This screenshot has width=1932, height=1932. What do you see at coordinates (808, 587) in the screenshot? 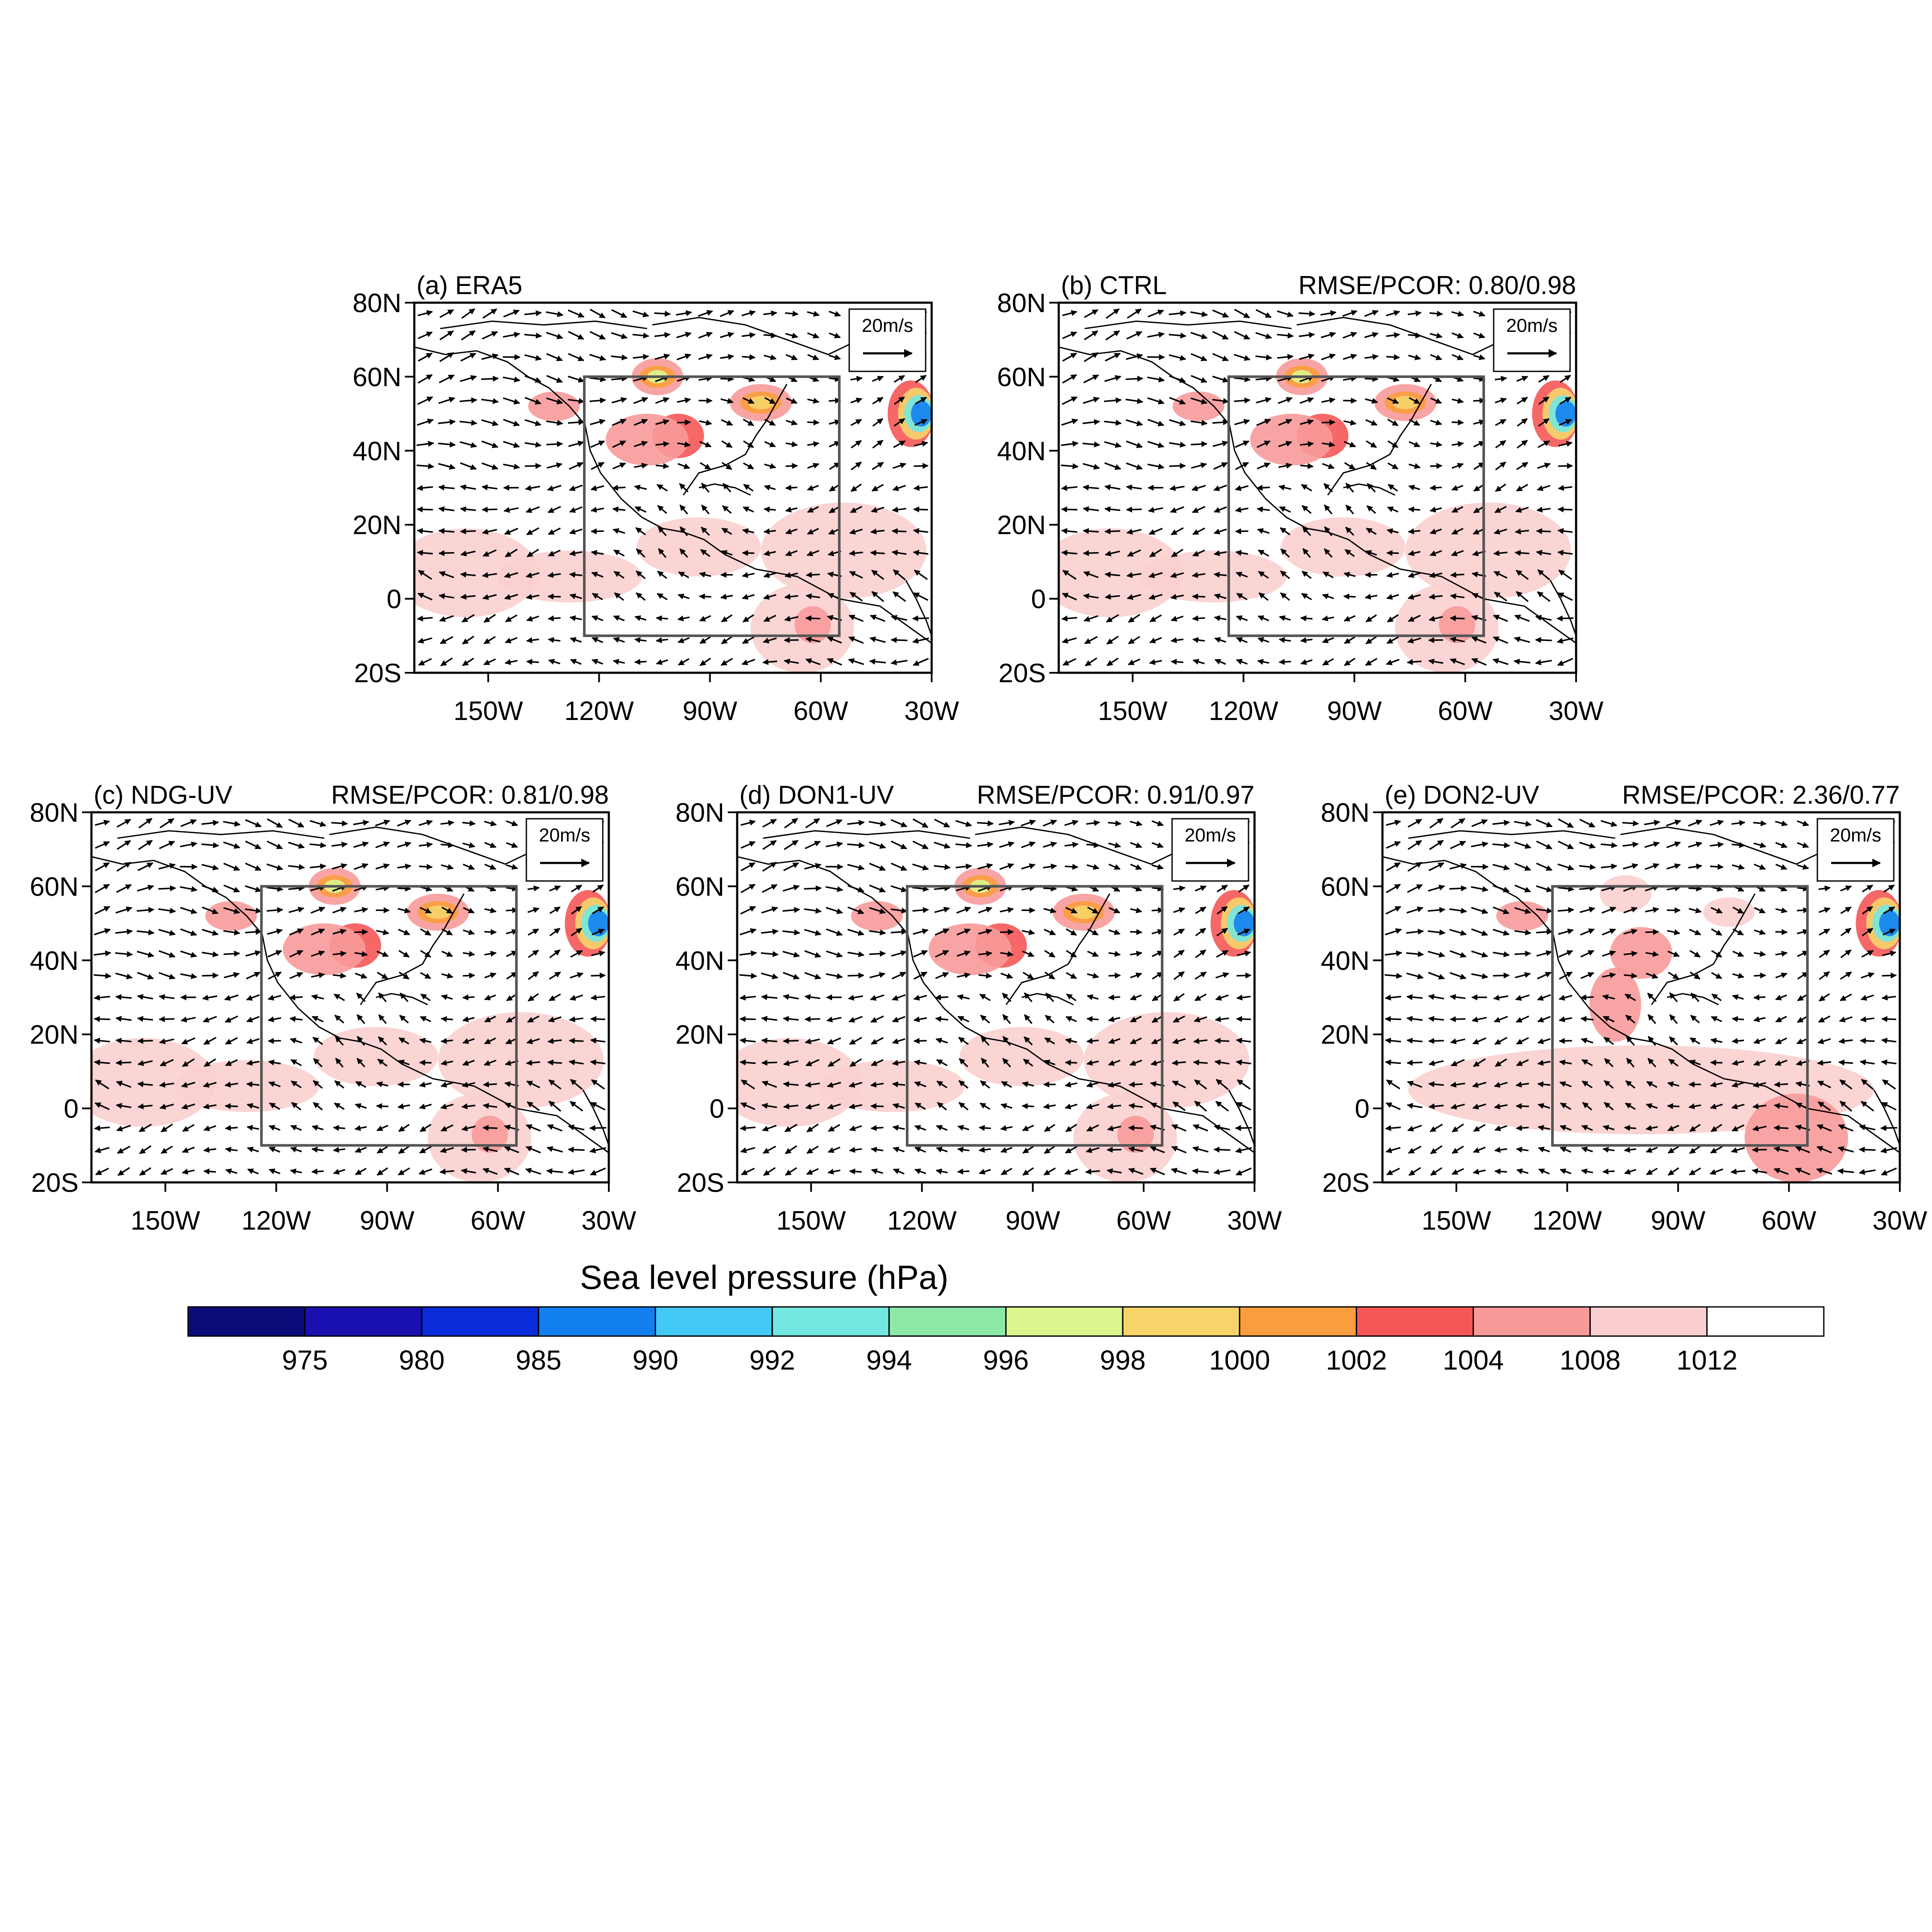
I see `coastline` at bounding box center [808, 587].